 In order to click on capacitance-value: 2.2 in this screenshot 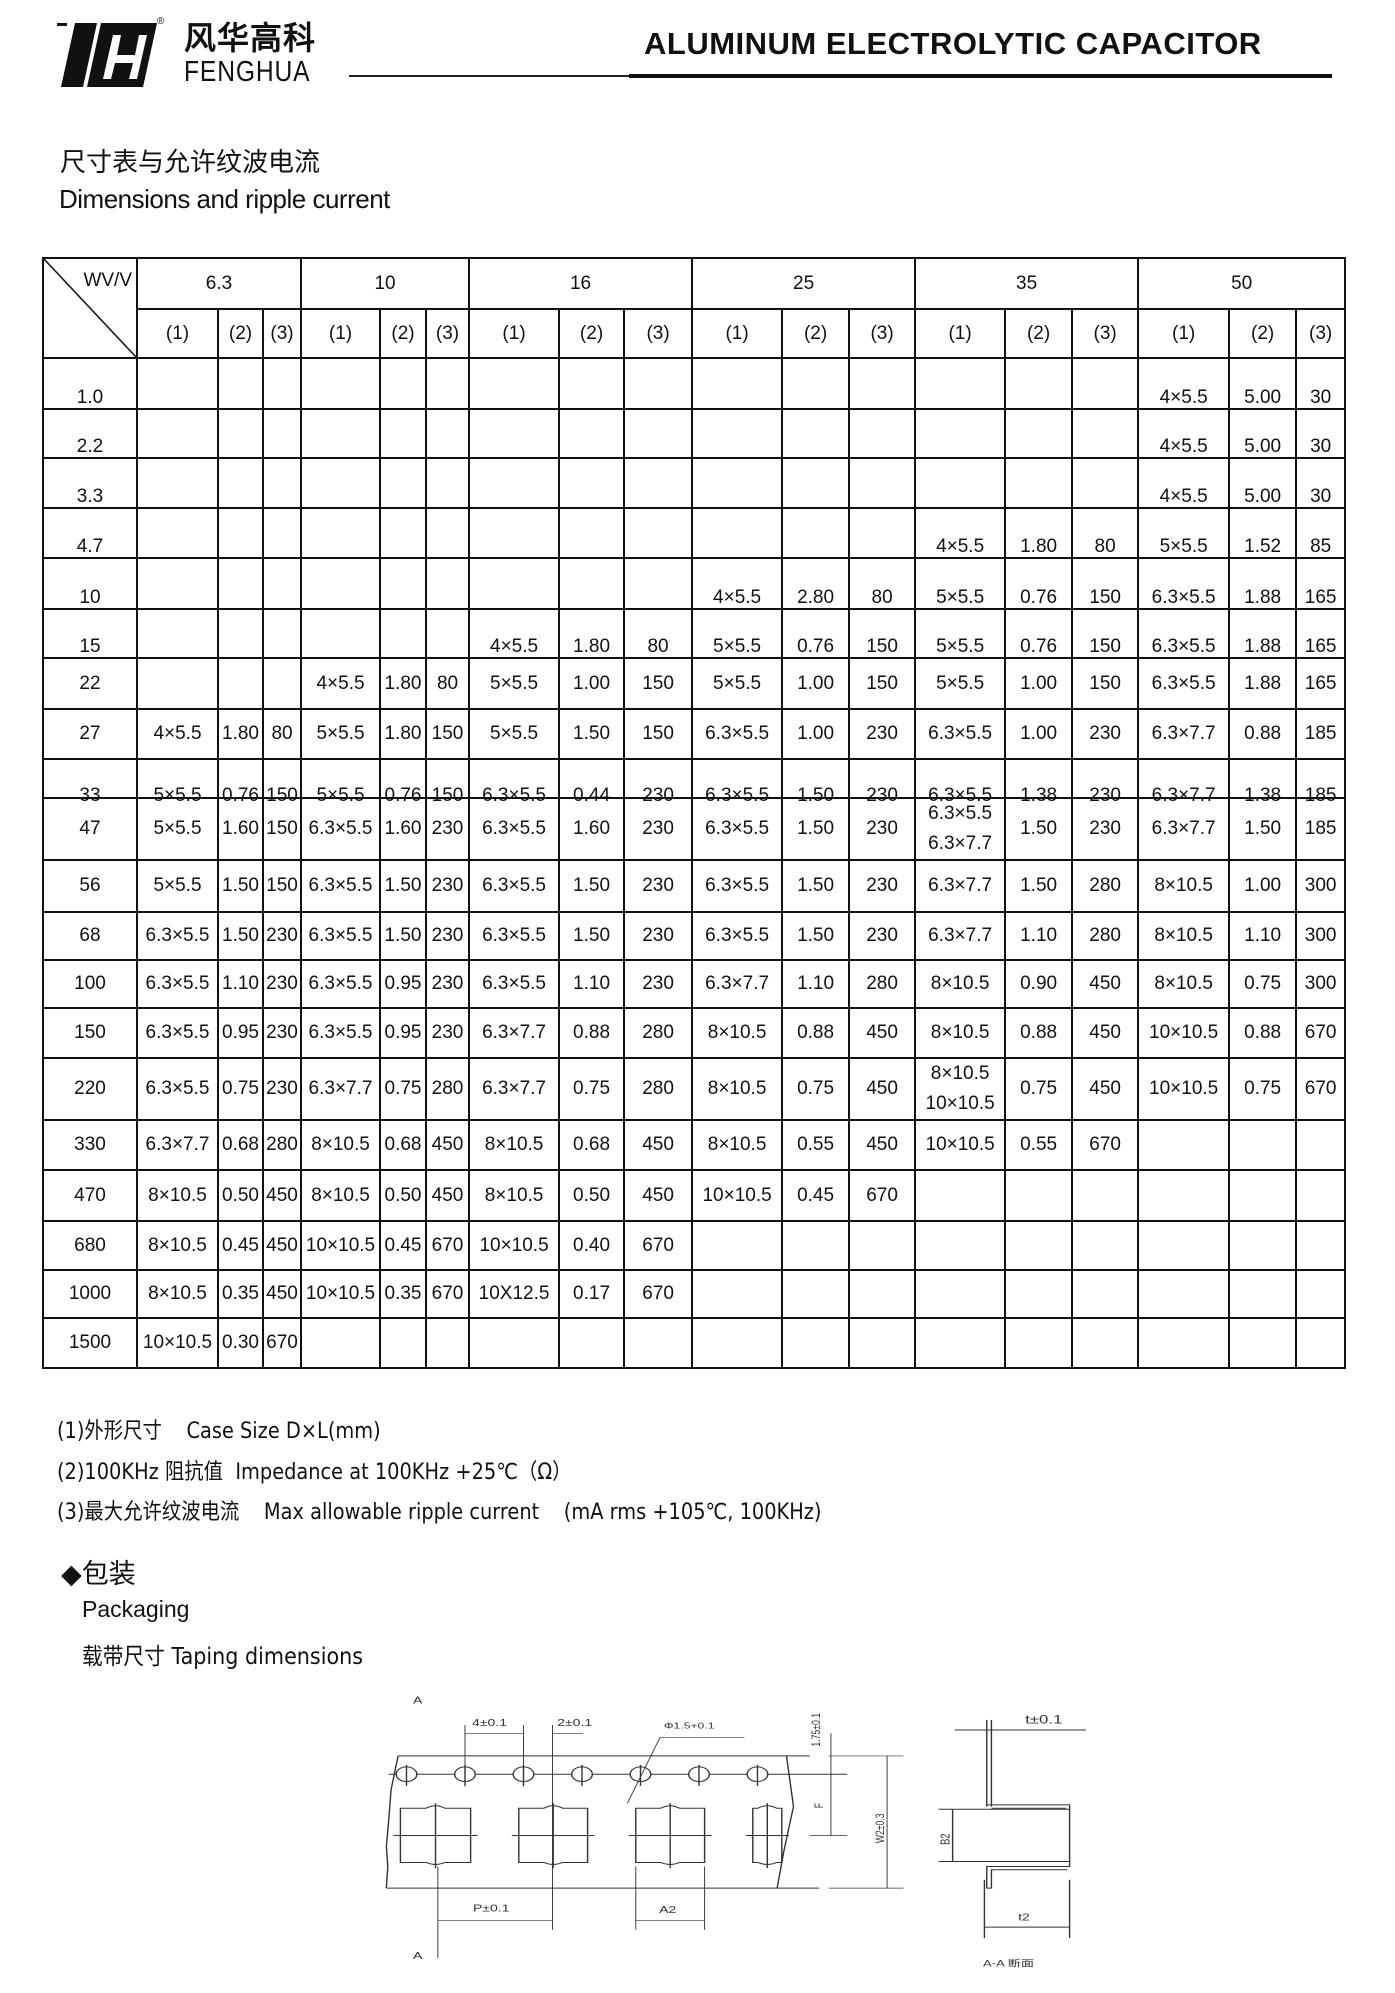, I will do `click(90, 446)`.